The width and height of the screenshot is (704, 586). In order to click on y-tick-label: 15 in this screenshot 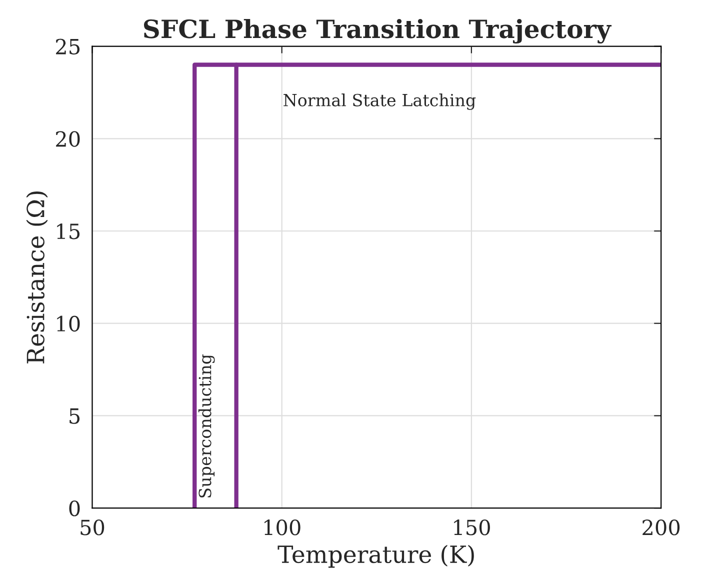, I will do `click(68, 231)`.